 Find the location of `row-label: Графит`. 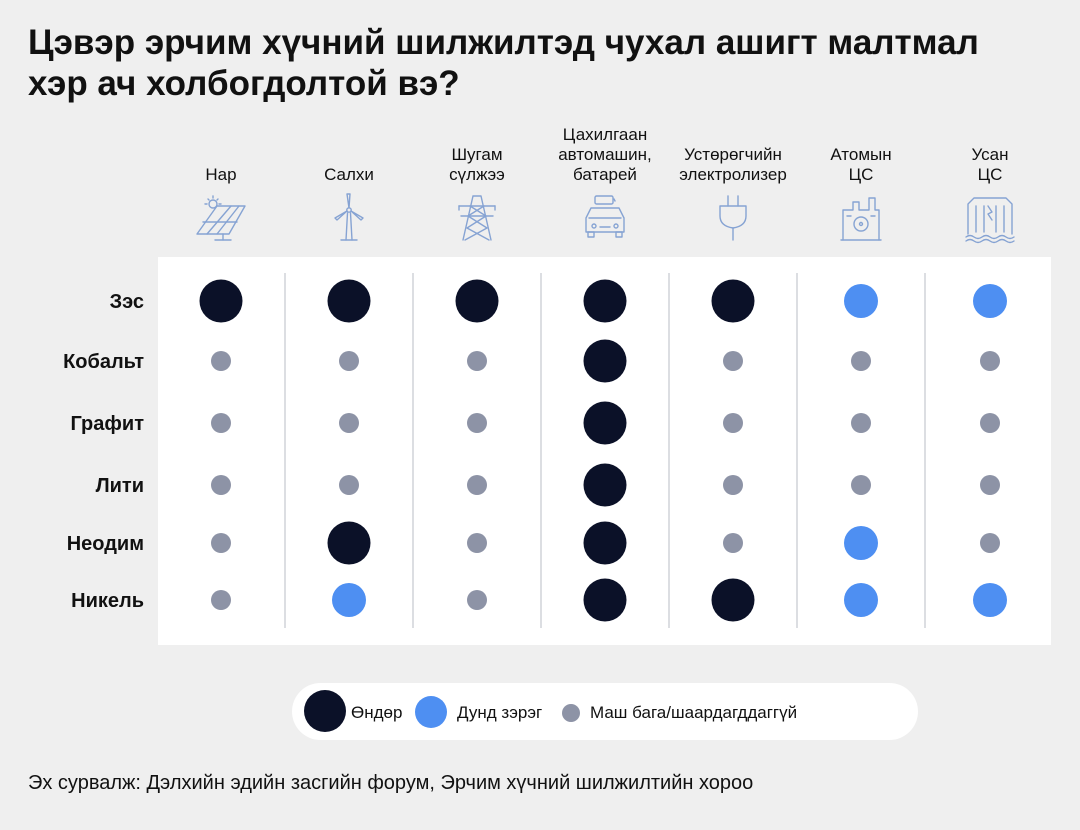

row-label: Графит is located at coordinates (107, 424).